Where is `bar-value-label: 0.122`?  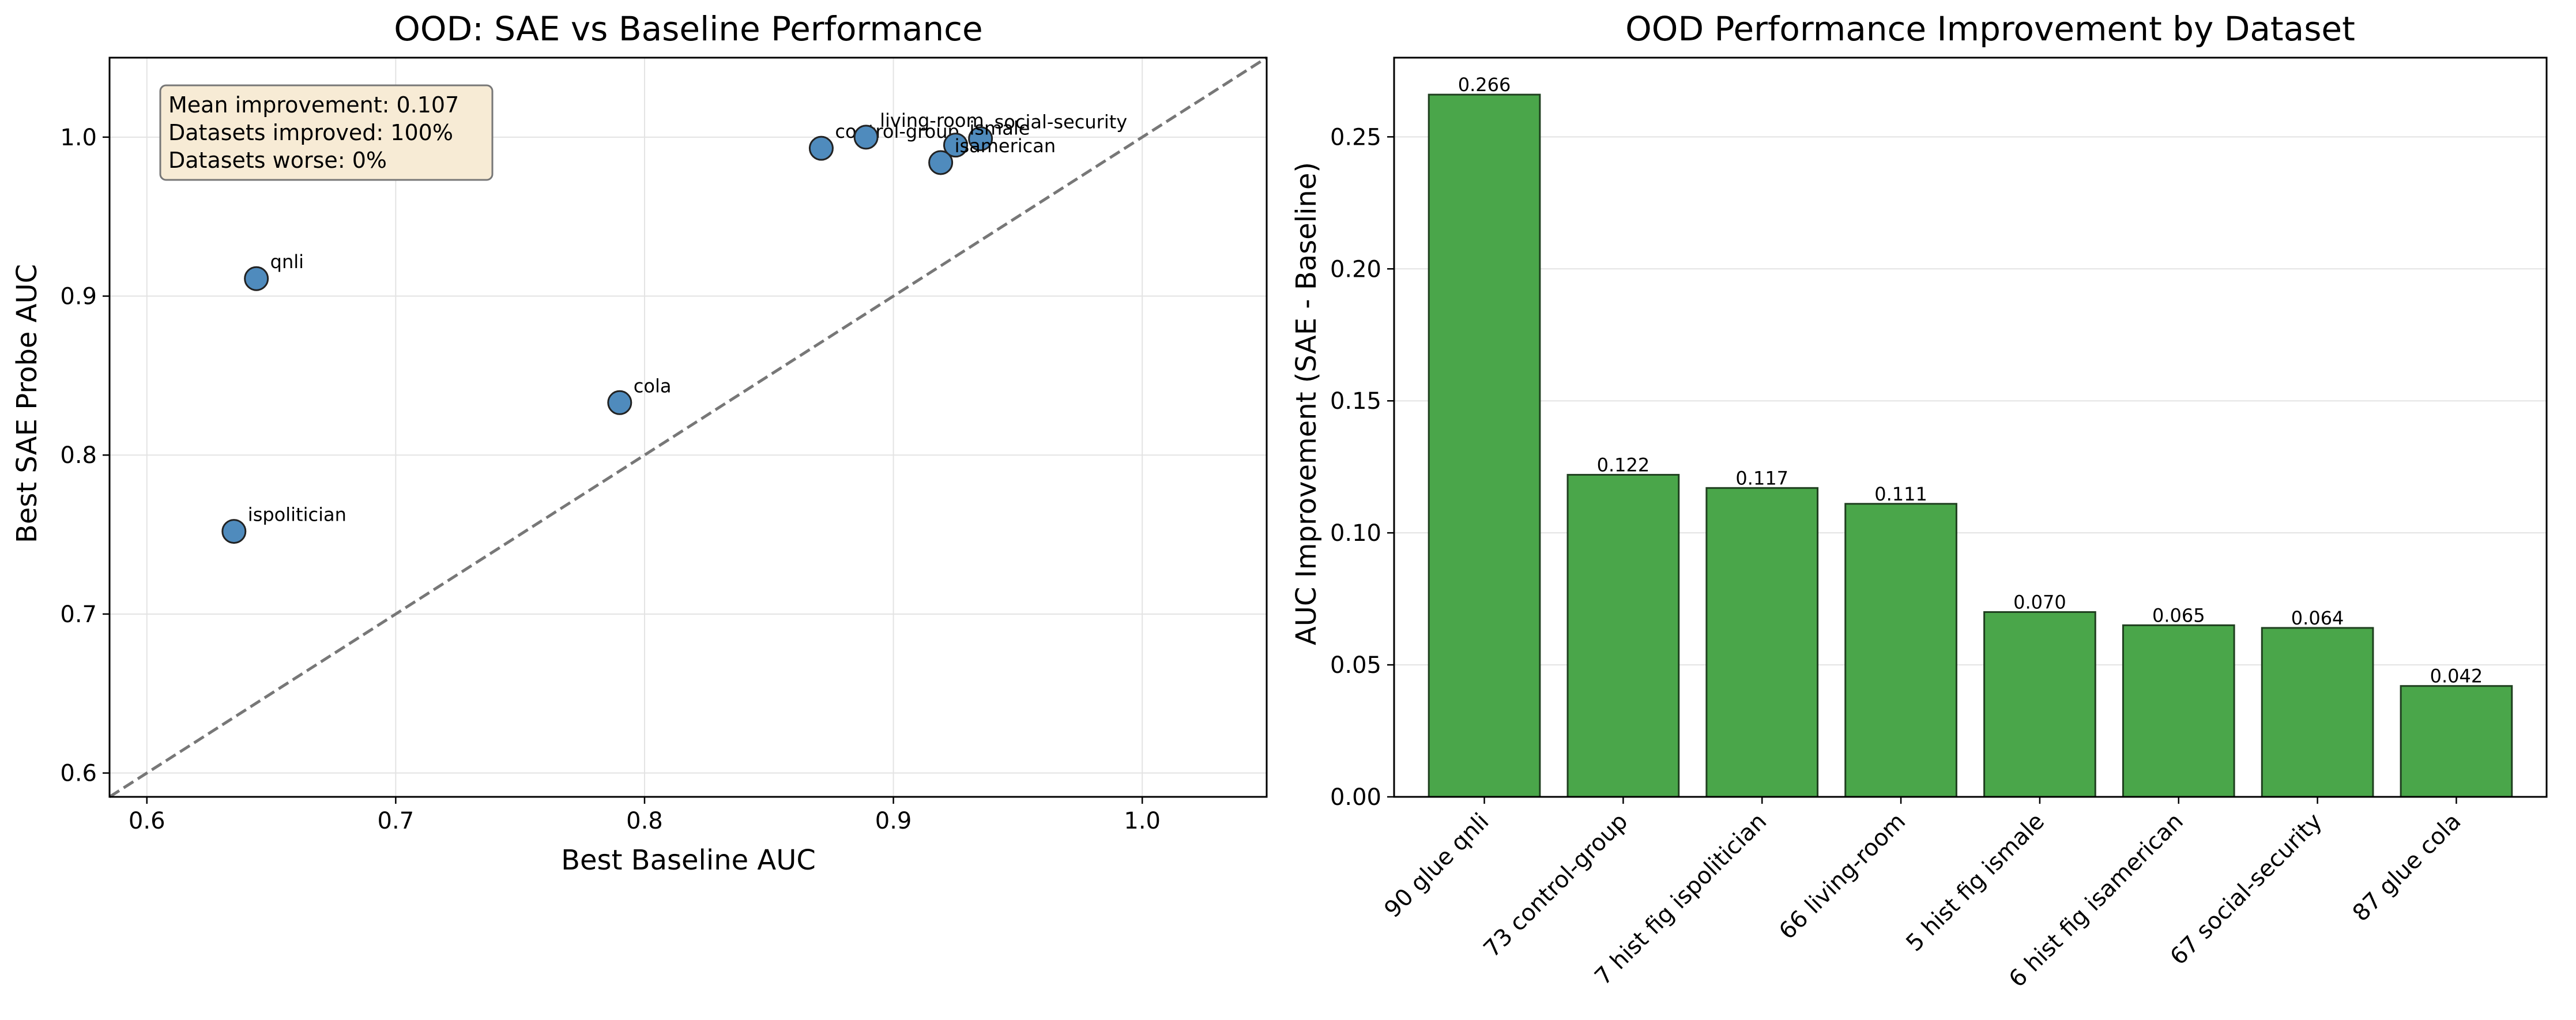
bar-value-label: 0.122 is located at coordinates (1623, 465).